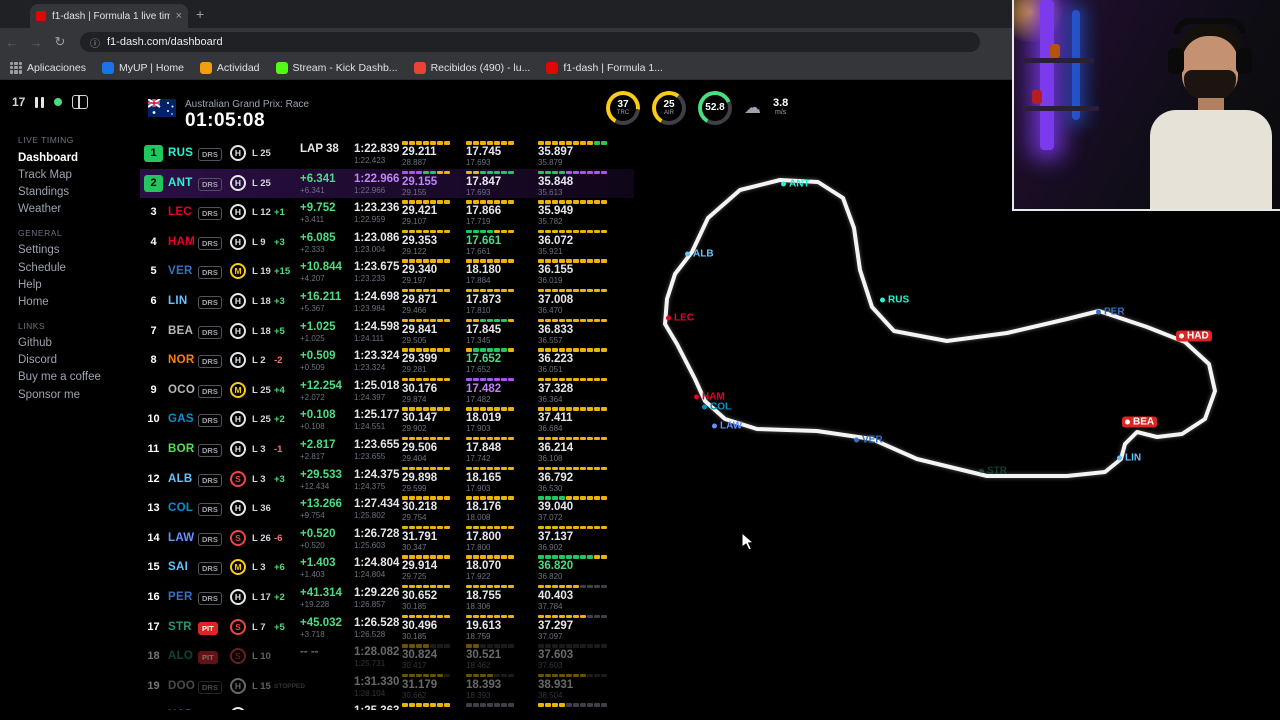 This screenshot has height=720, width=1280. I want to click on sector2-sub: 17.884, so click(478, 281).